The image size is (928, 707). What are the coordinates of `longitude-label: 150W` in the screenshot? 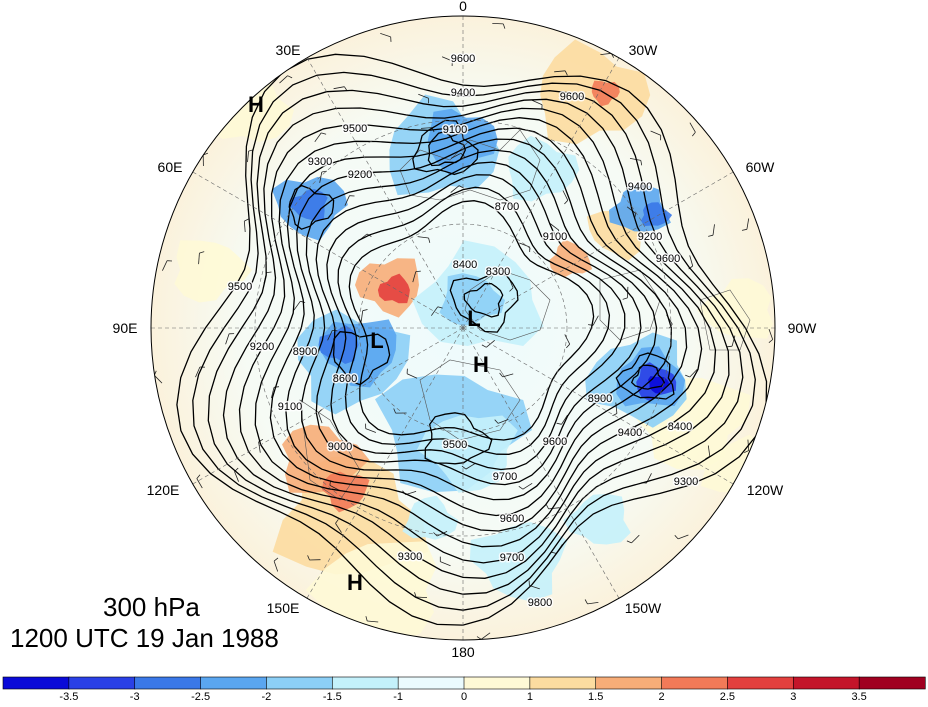 It's located at (643, 608).